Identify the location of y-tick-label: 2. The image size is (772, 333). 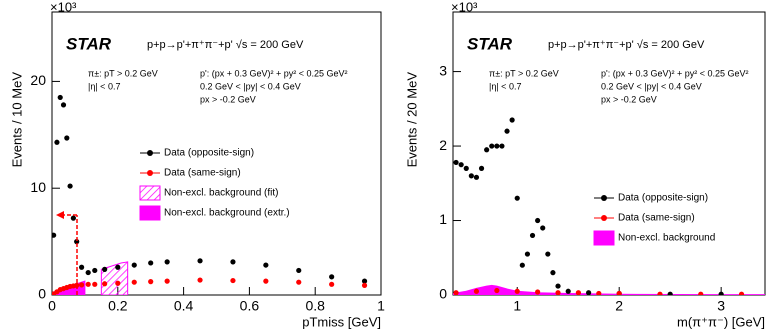
(443, 145).